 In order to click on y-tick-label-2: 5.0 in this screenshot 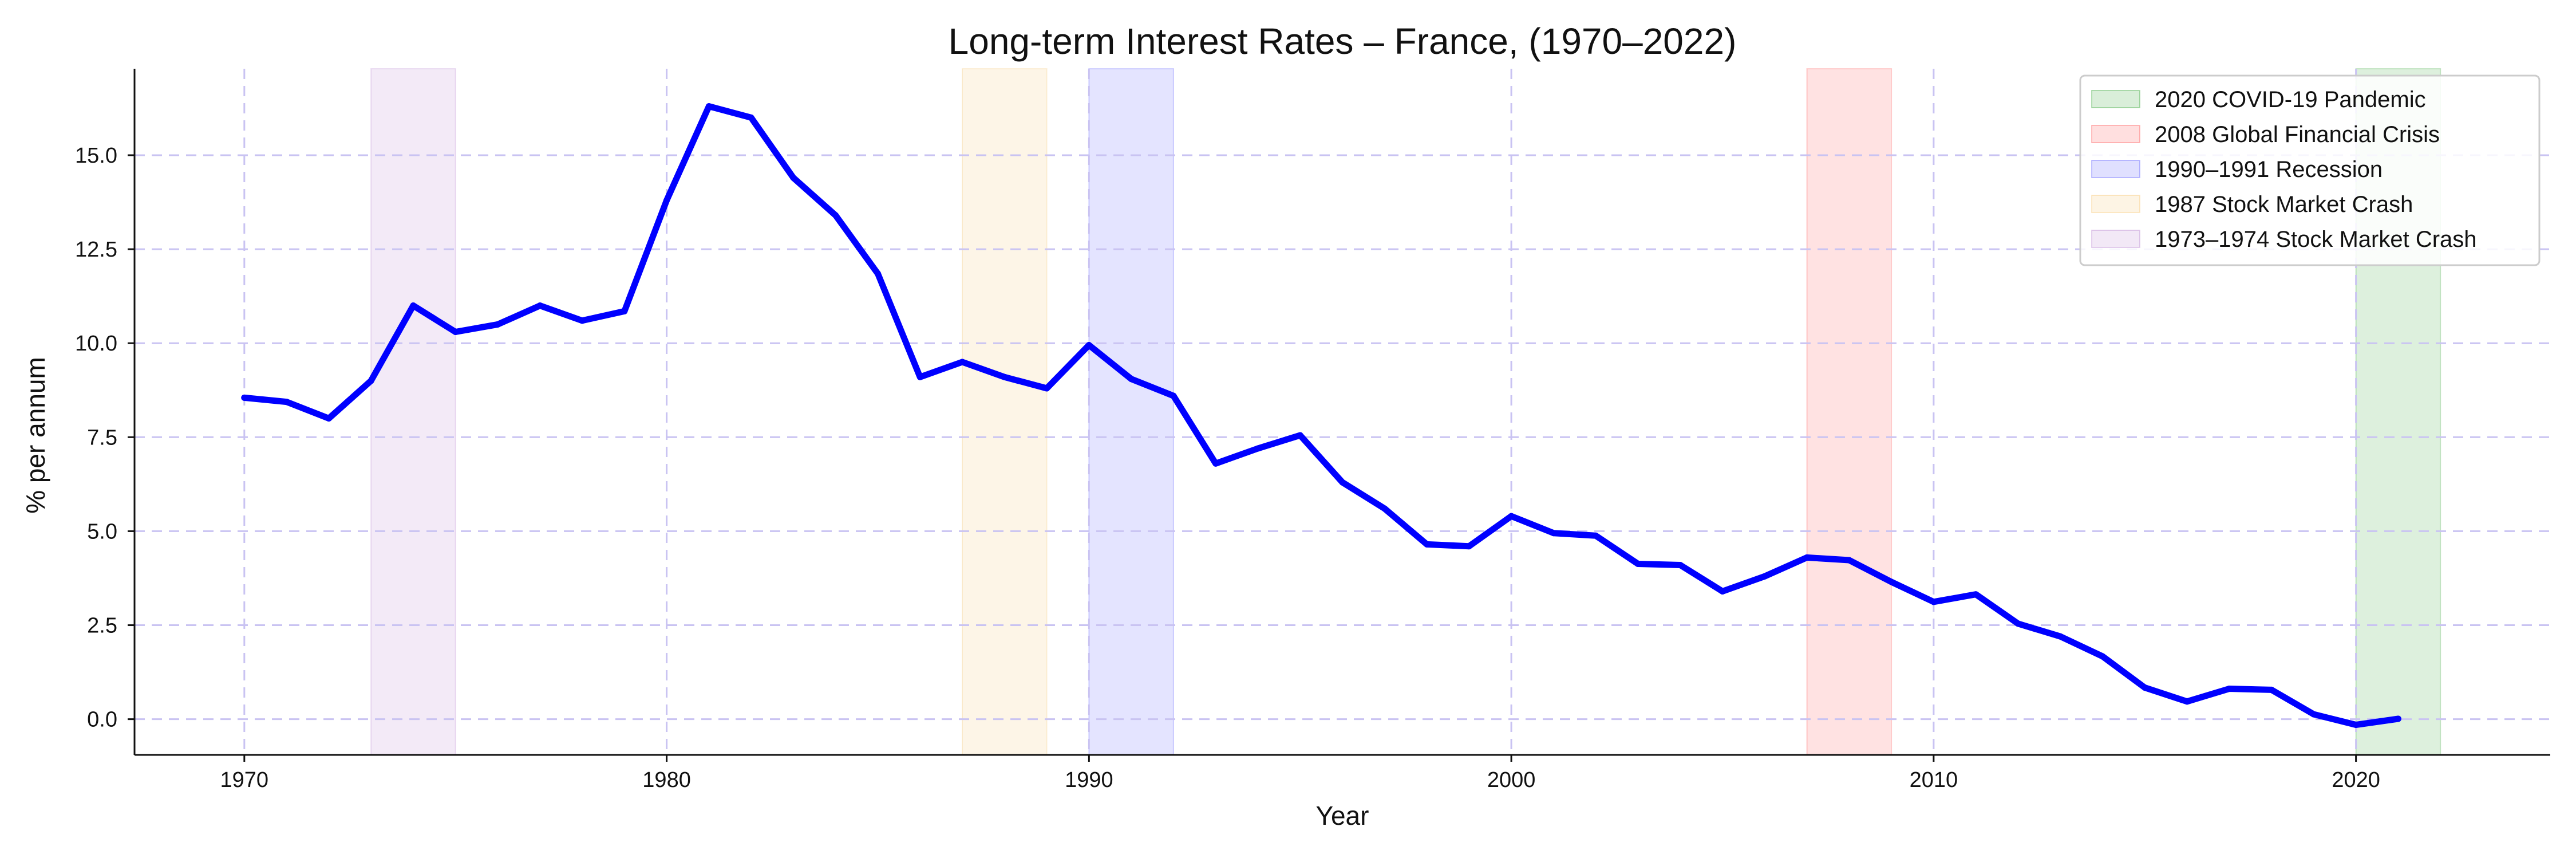, I will do `click(102, 532)`.